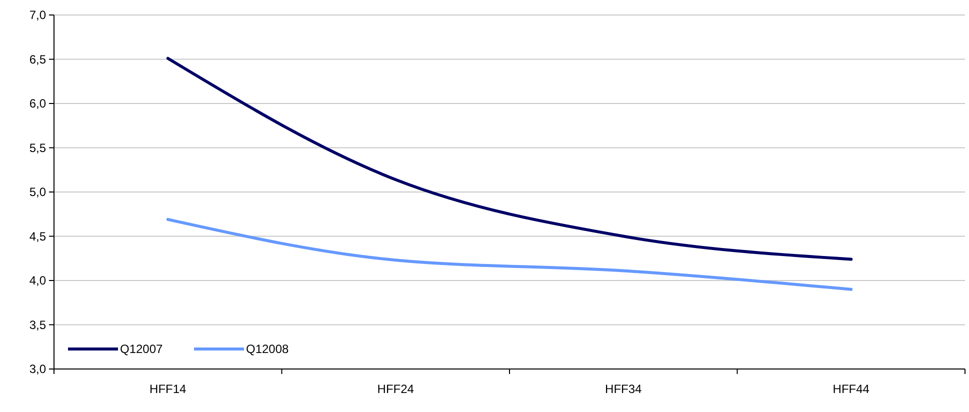  Describe the element at coordinates (268, 349) in the screenshot. I see `legend-label: Q12008` at that location.